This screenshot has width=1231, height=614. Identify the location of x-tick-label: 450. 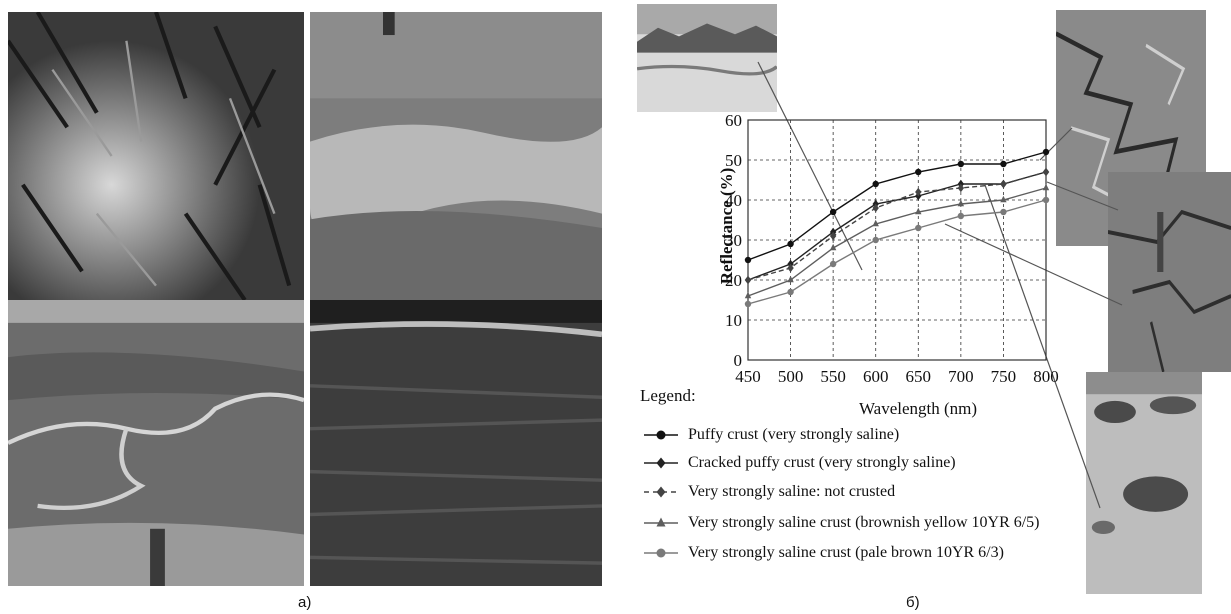
(748, 376).